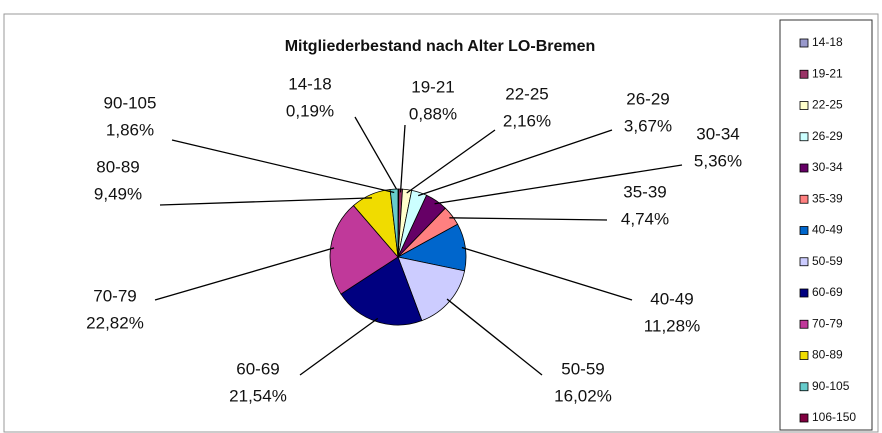 Image resolution: width=882 pixels, height=433 pixels. What do you see at coordinates (827, 42) in the screenshot?
I see `legend-label: 14-18` at bounding box center [827, 42].